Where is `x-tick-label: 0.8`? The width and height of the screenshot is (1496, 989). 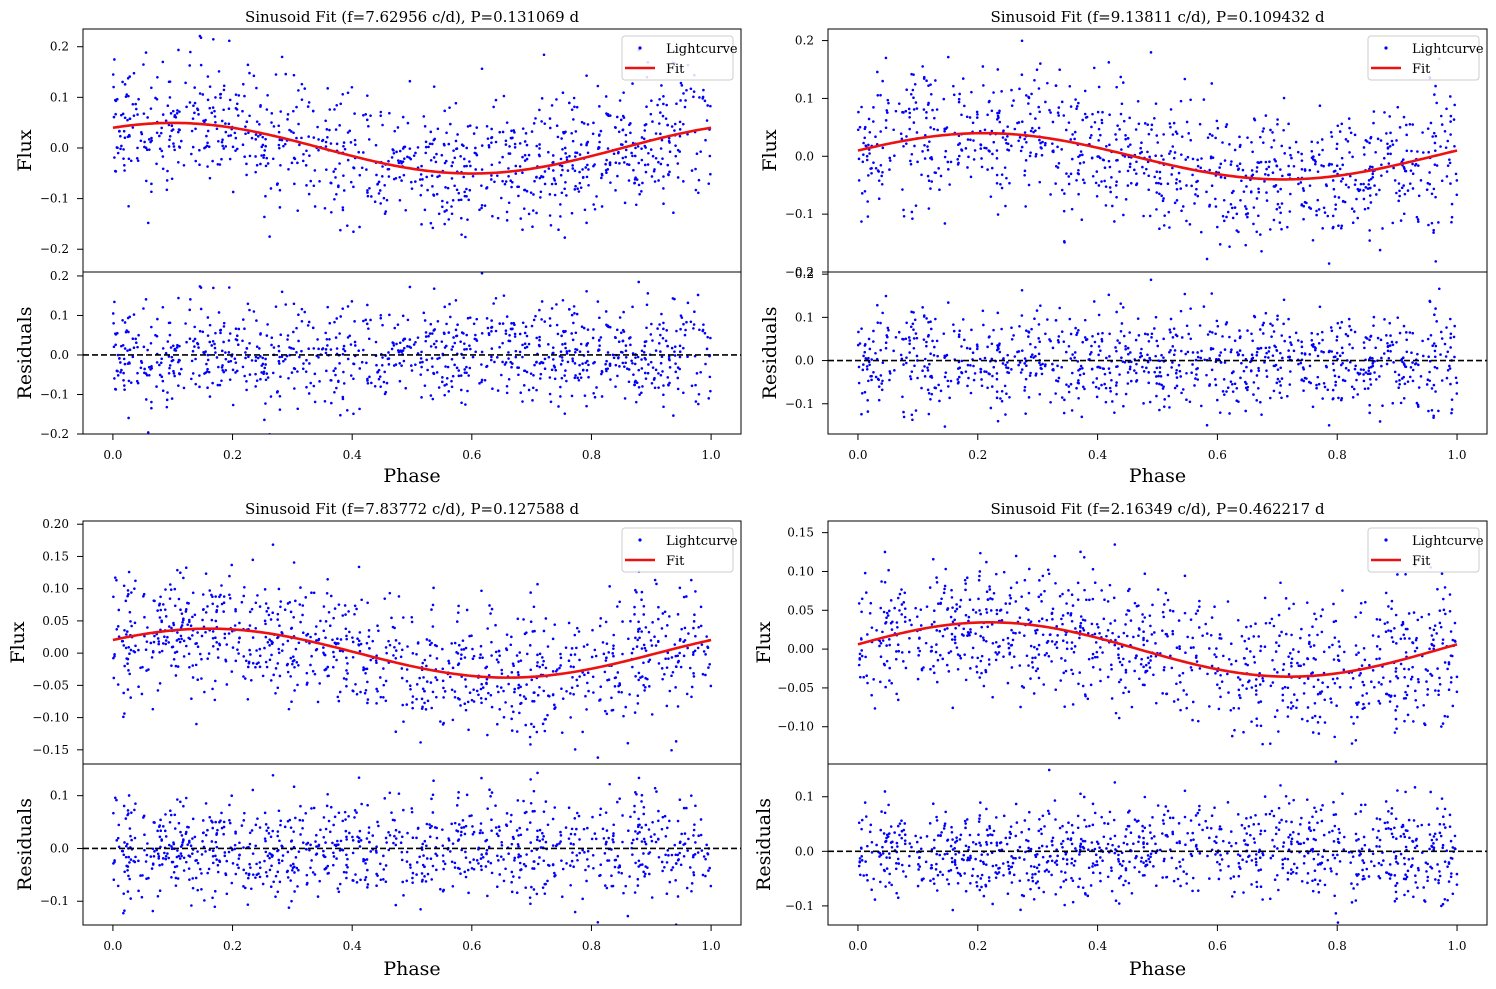 x-tick-label: 0.8 is located at coordinates (591, 455).